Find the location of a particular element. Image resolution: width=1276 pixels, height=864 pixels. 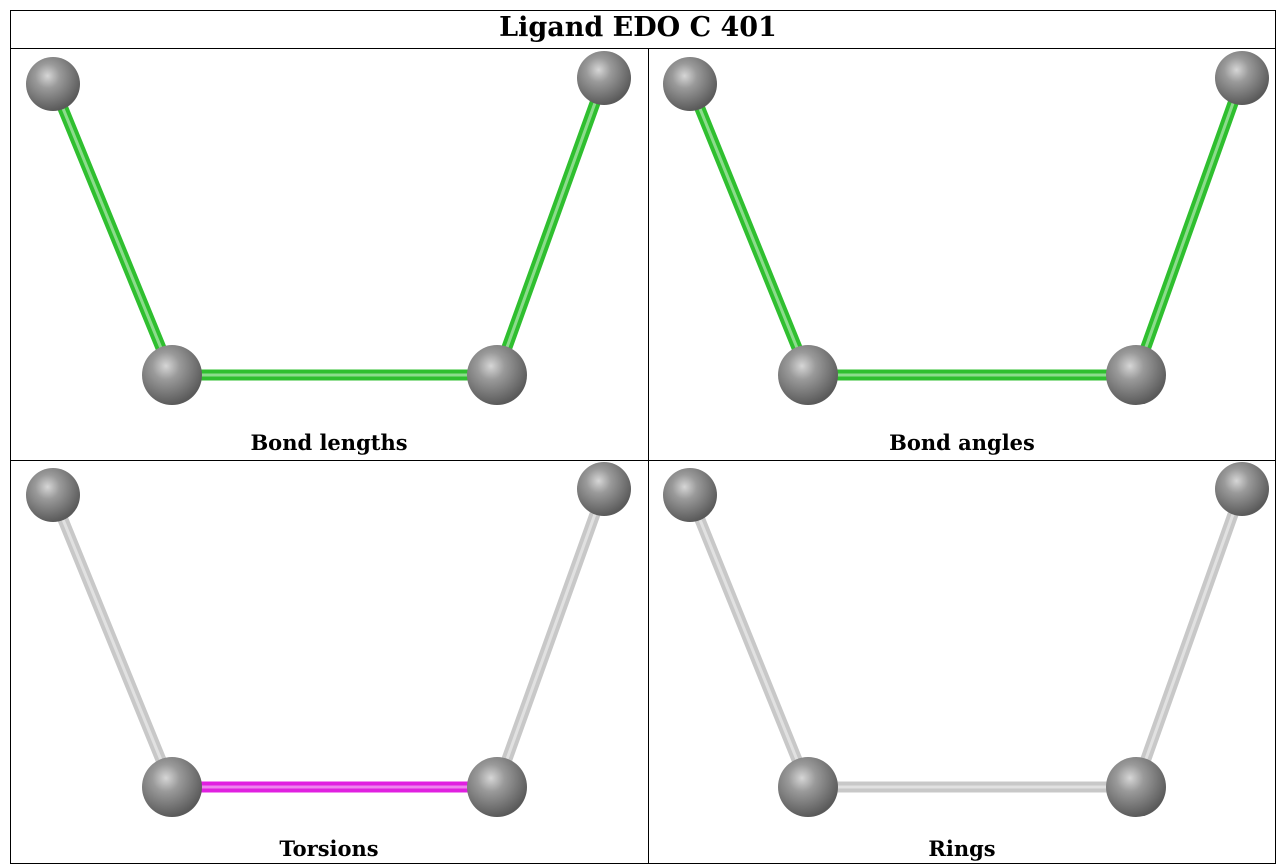

figure-title: Ligand EDO C 401 is located at coordinates (638, 27).